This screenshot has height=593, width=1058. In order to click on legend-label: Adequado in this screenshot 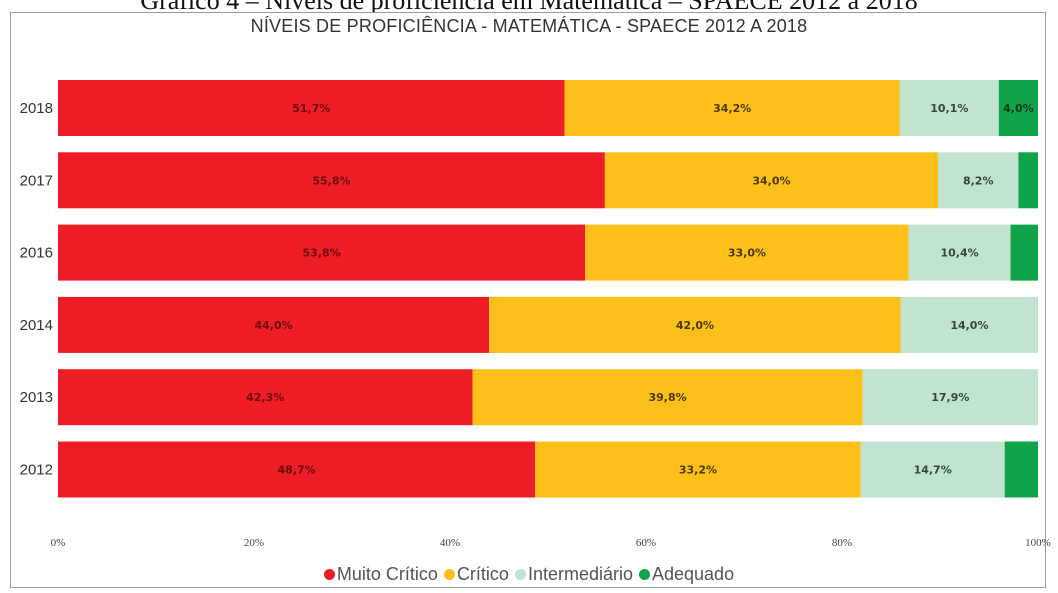, I will do `click(693, 574)`.